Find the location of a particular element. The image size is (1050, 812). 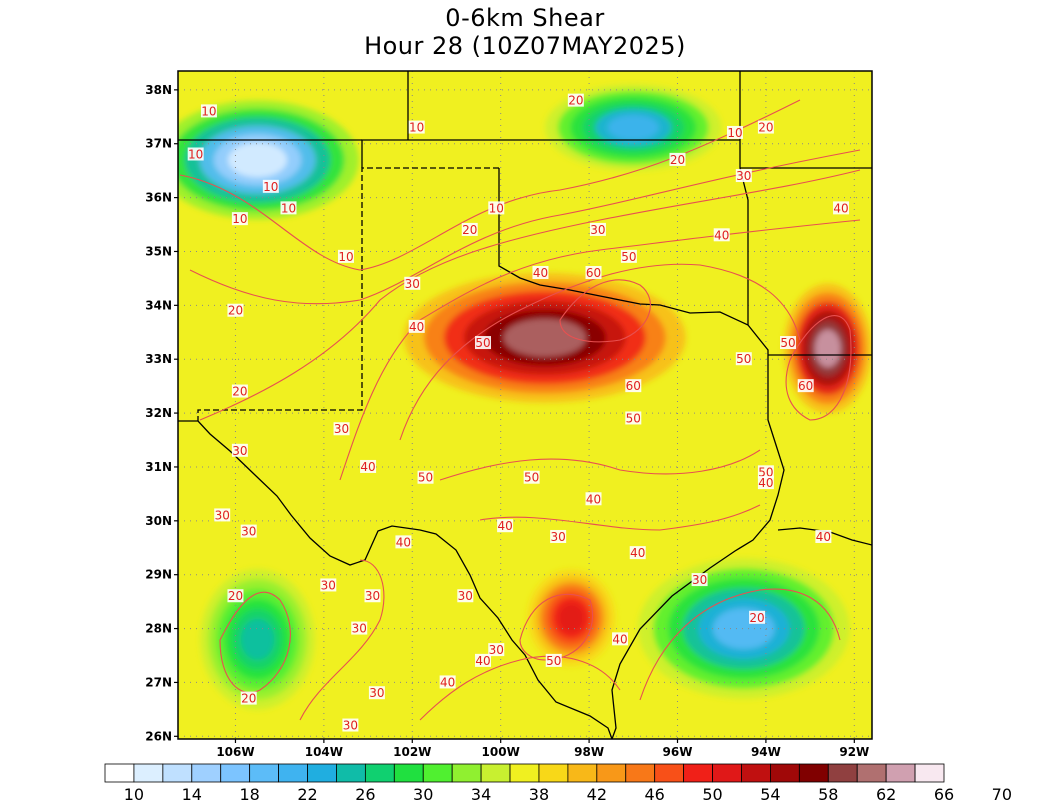

colorbar-label: 22 is located at coordinates (307, 794).